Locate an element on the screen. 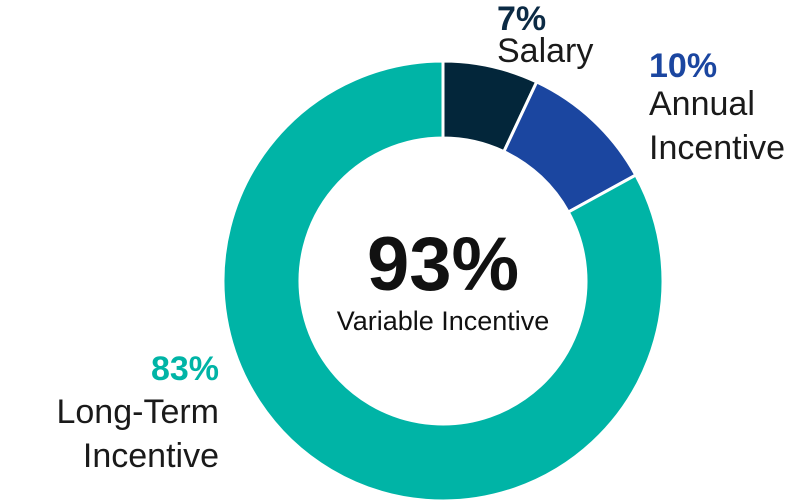 This screenshot has width=803, height=503. center-value: 93% is located at coordinates (443, 264).